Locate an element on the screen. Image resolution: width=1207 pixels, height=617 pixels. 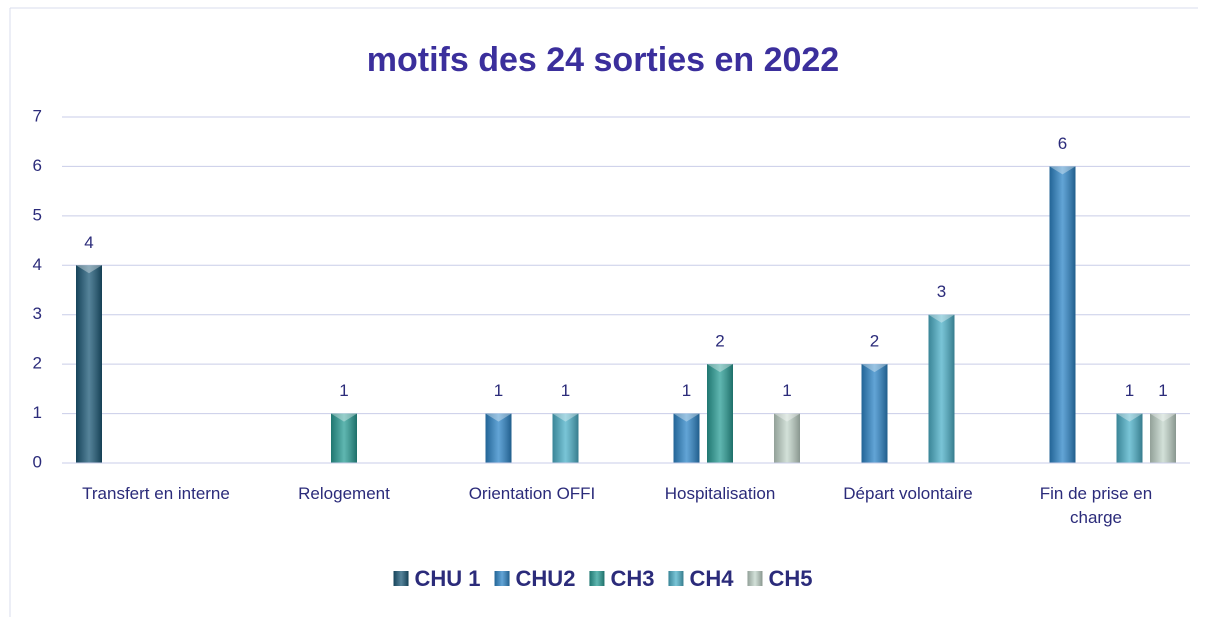
x-tick-label: Hospitalisation is located at coordinates (720, 493).